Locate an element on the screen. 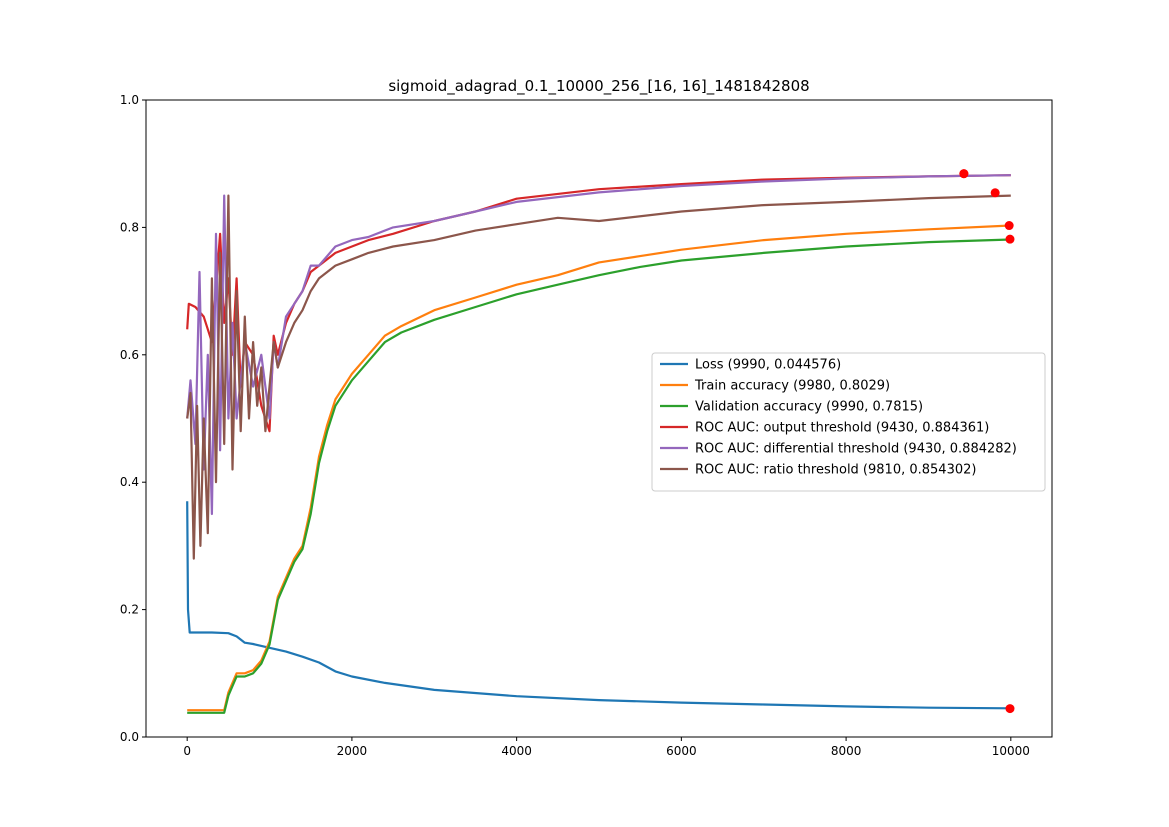  x-tick-label: 8000 is located at coordinates (846, 751).